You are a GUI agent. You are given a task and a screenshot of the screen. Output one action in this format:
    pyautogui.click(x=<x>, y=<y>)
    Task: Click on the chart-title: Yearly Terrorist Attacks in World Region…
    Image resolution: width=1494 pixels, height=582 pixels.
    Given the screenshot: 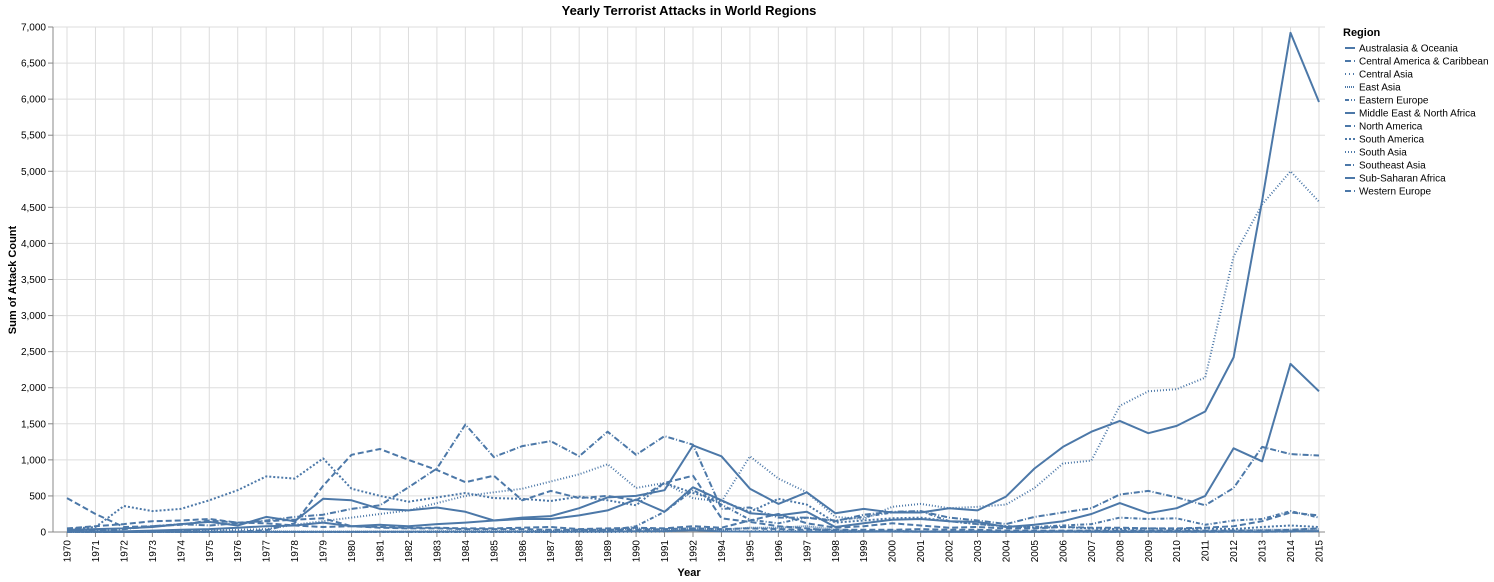 What is the action you would take?
    pyautogui.click(x=689, y=10)
    